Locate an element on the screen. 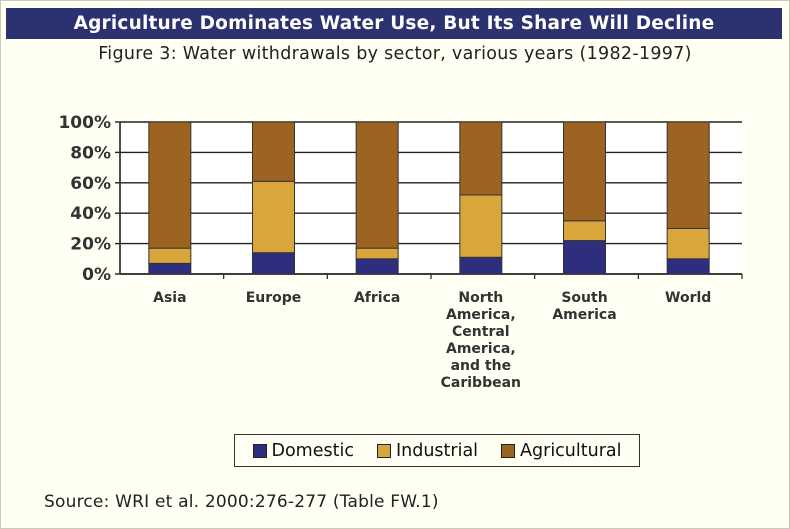 The image size is (790, 529). legend-label-agricultural: Agricultural is located at coordinates (571, 450).